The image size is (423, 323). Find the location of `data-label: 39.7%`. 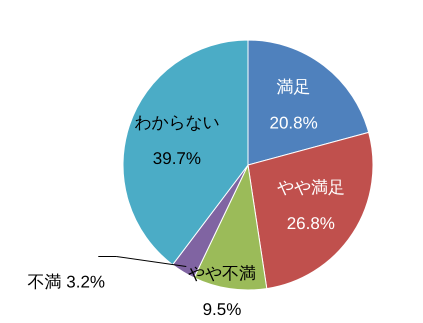

data-label: 39.7% is located at coordinates (176, 158).